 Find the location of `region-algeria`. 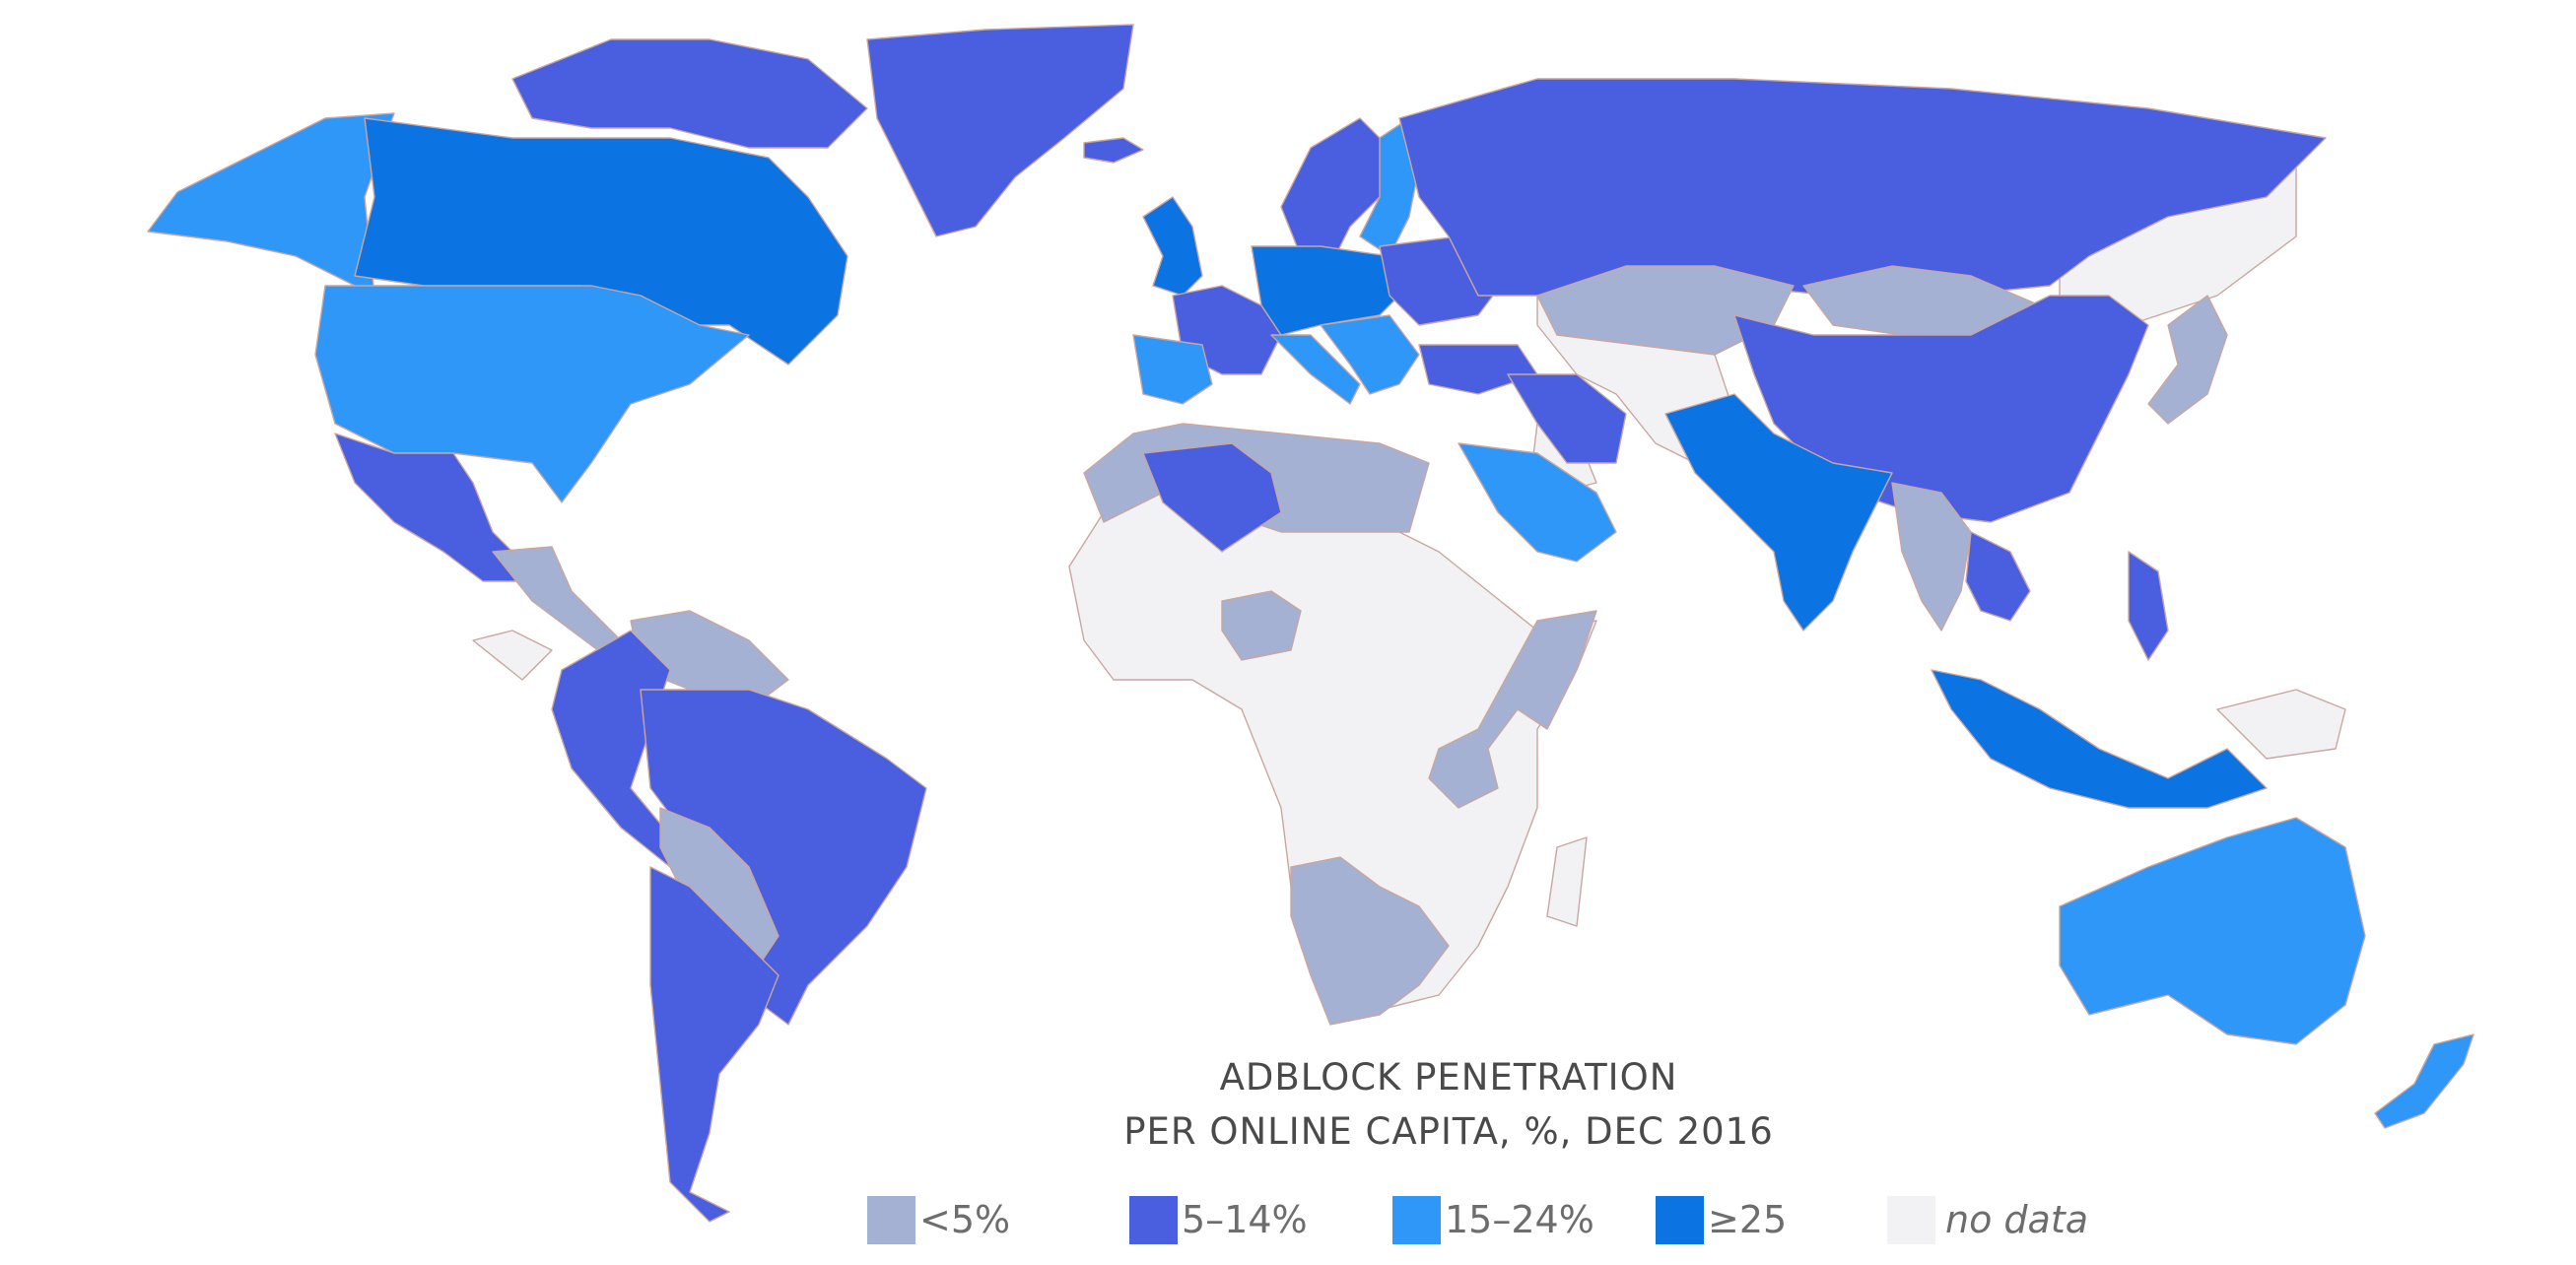

region-algeria is located at coordinates (1212, 497).